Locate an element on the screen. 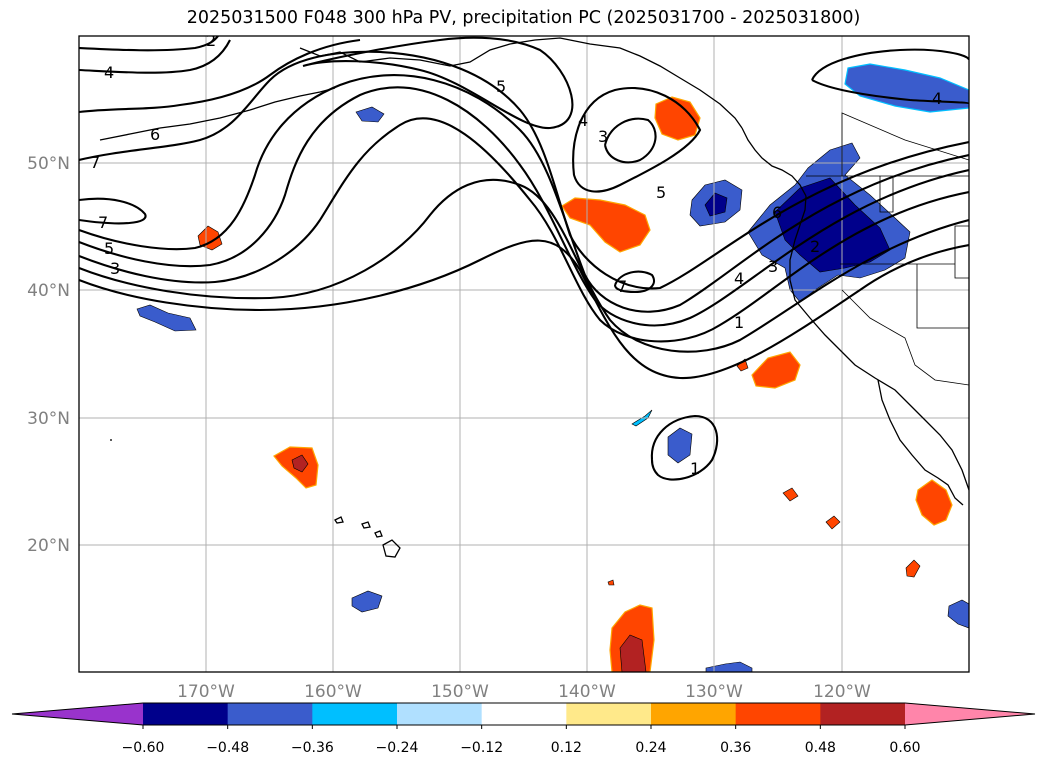  colorbar-extend-high is located at coordinates (970, 714).